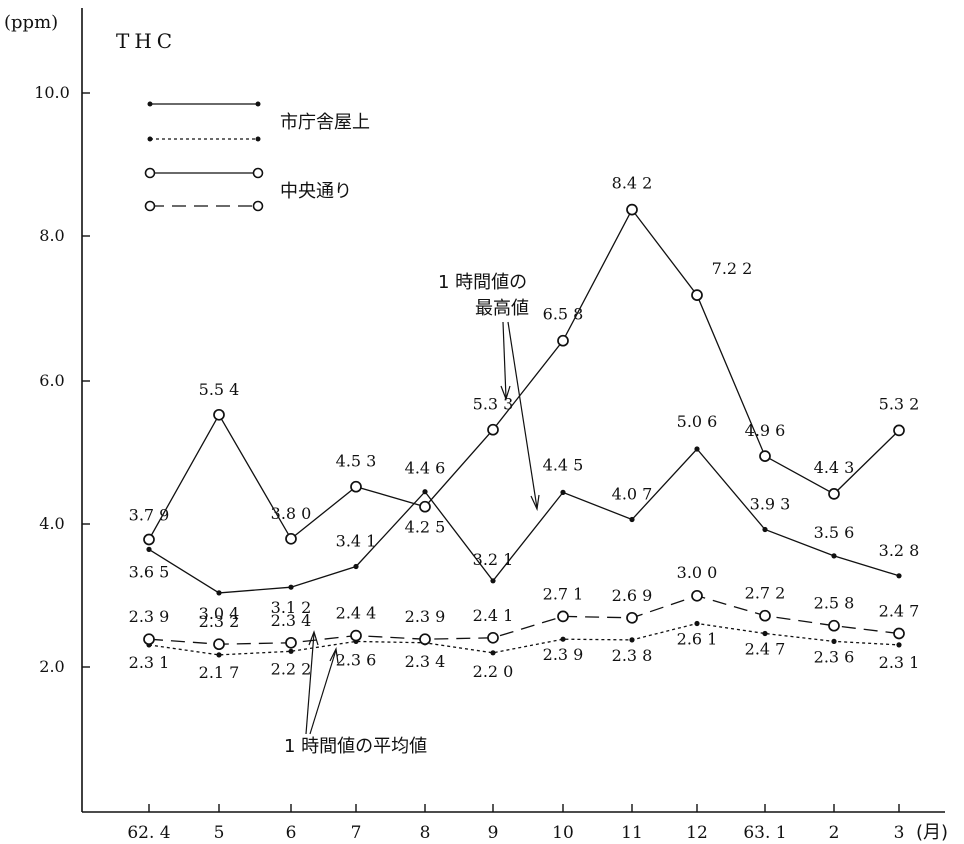 The image size is (964, 844). Describe the element at coordinates (515, 833) in the screenshot. I see `x-tick-labels: 62. 4 5 6 7 8 9 10 11 12 63. 1 2 3` at that location.